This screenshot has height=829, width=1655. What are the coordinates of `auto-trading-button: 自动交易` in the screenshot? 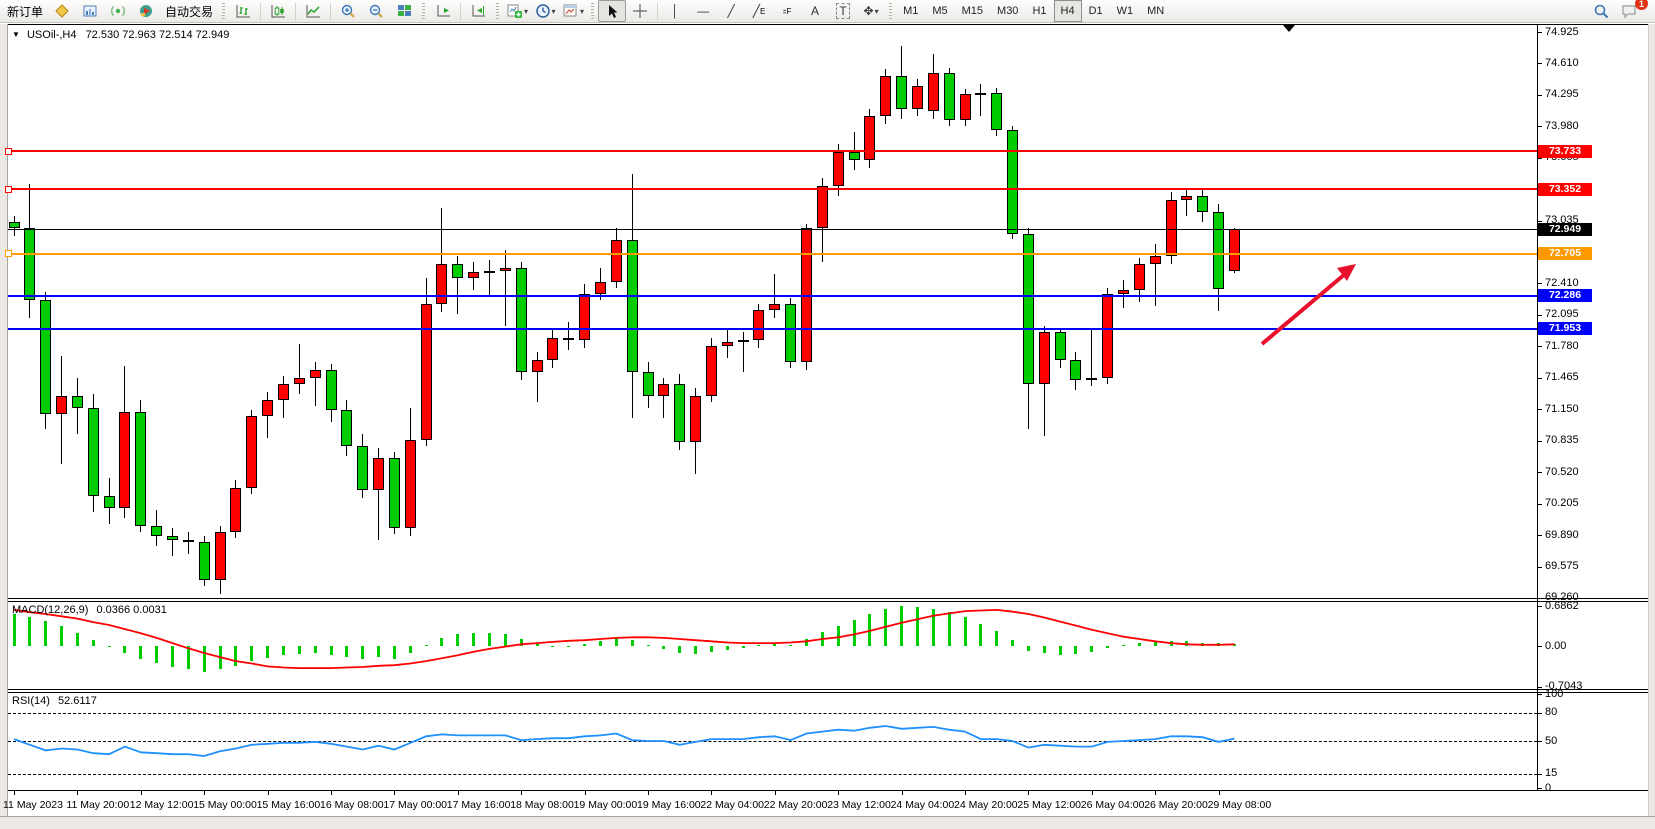 It's located at (189, 11).